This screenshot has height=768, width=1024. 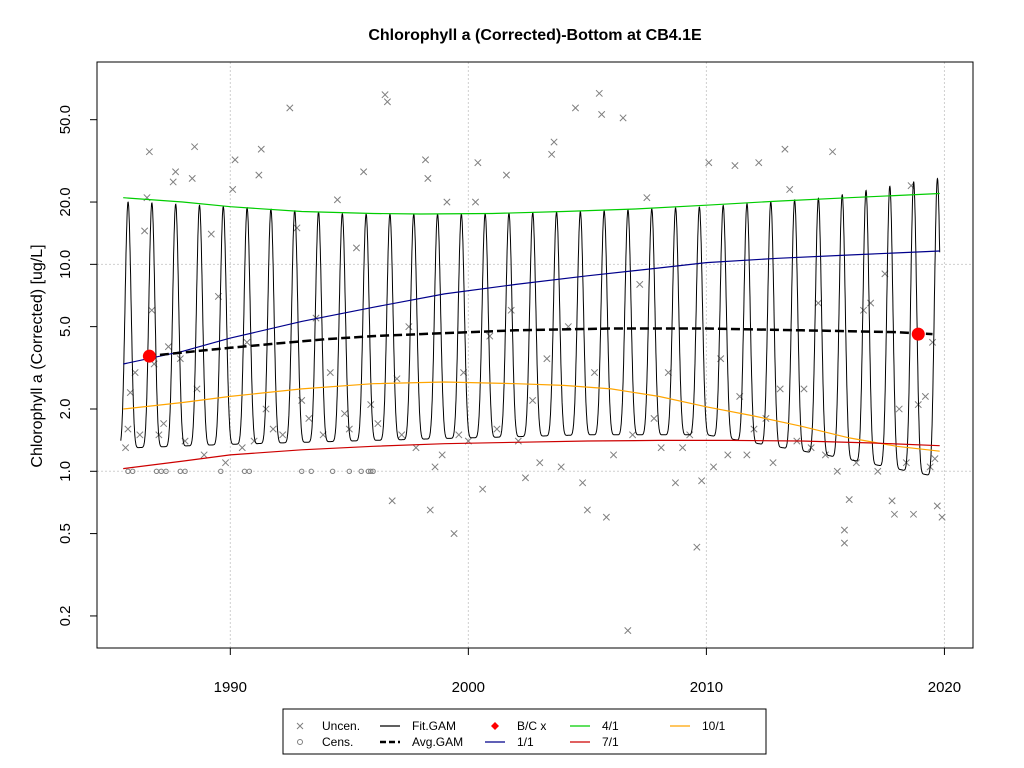 I want to click on legend-item: Fit.GAM, so click(x=418, y=726).